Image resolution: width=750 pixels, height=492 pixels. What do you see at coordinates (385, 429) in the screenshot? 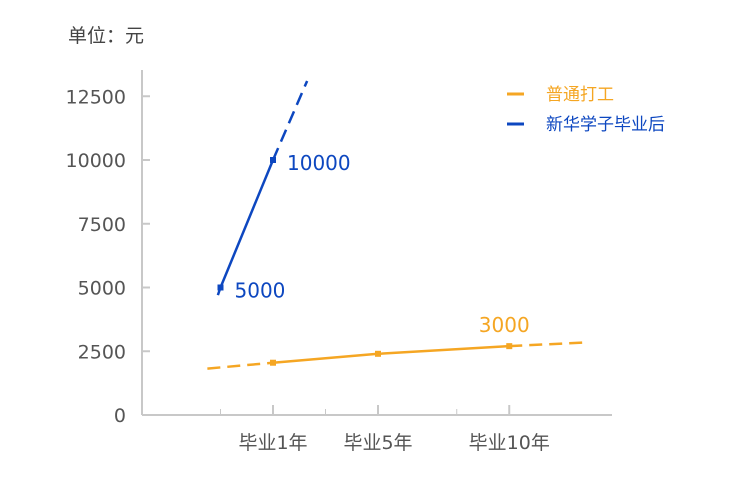
I see `x-axis-ticks: 毕业1年 毕业5年 毕业10年` at bounding box center [385, 429].